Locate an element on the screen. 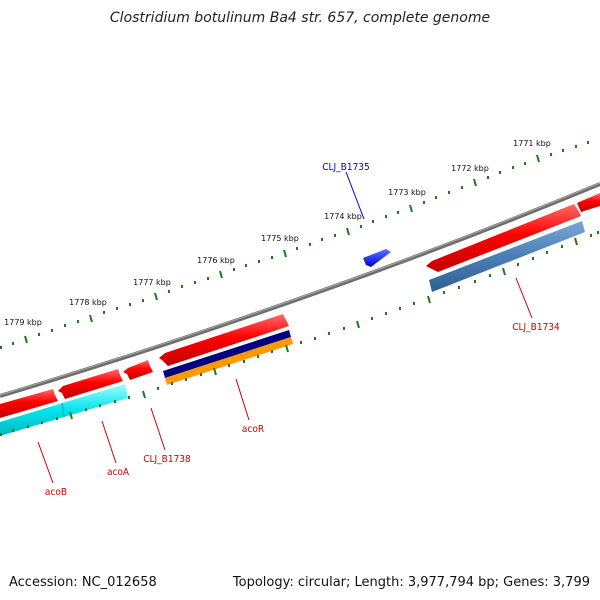 Image resolution: width=600 pixels, height=600 pixels. gene-label-clj-b1735: CLJ_B1735 is located at coordinates (346, 167).